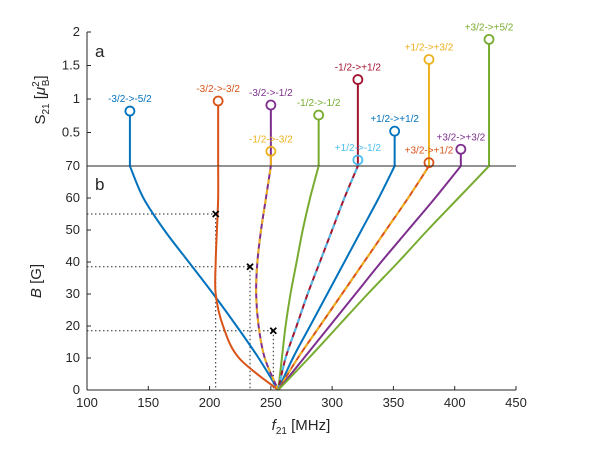 The image size is (598, 449). What do you see at coordinates (73, 261) in the screenshot?
I see `panel-b-y-tick-label: 40` at bounding box center [73, 261].